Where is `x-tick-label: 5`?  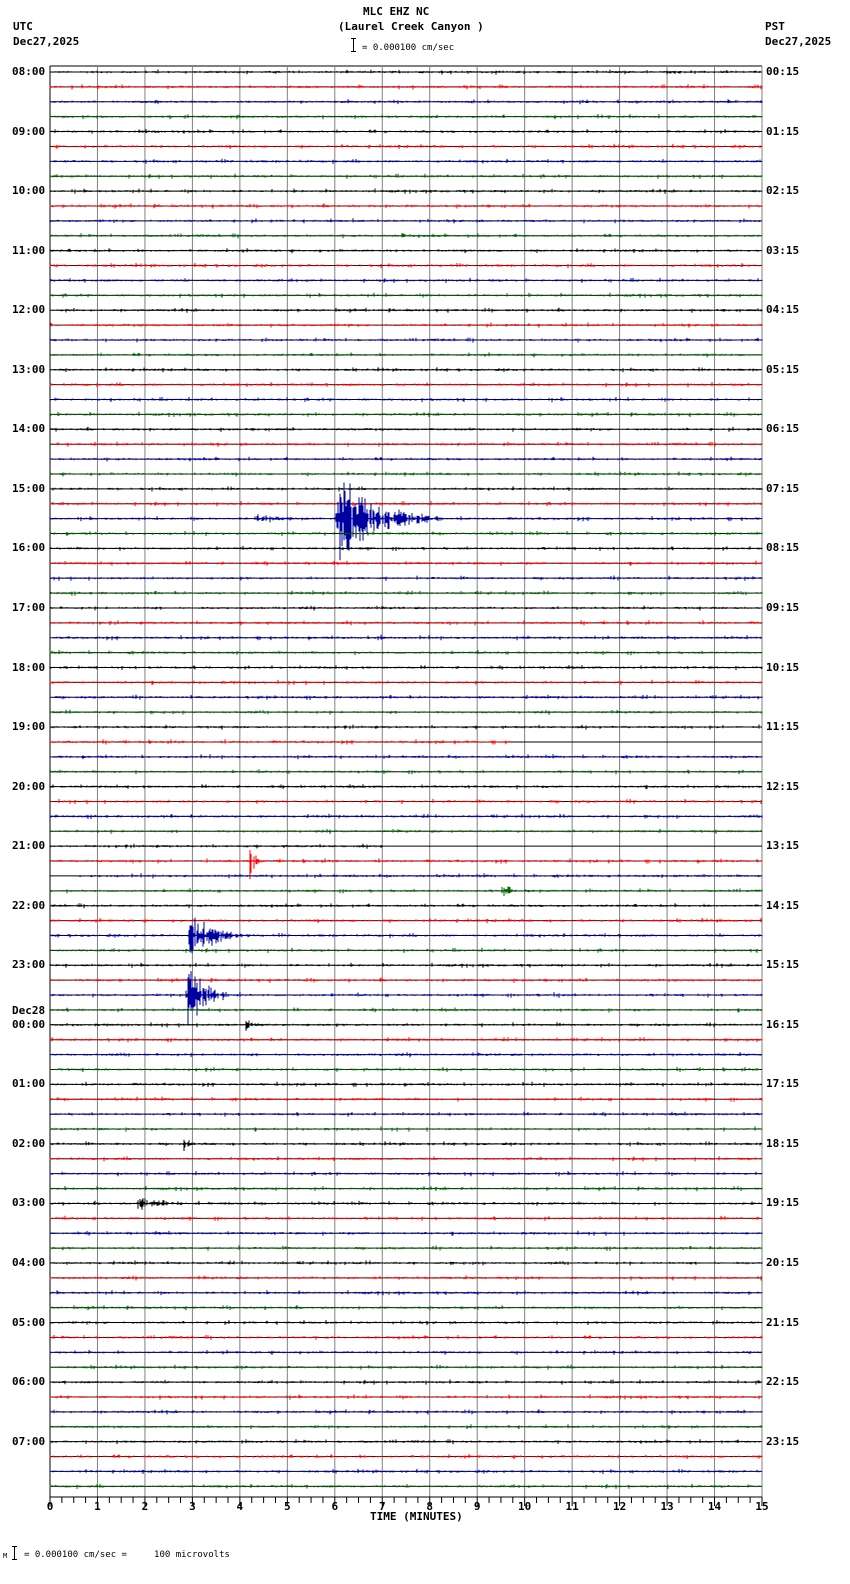 x-tick-label: 5 is located at coordinates (287, 1506).